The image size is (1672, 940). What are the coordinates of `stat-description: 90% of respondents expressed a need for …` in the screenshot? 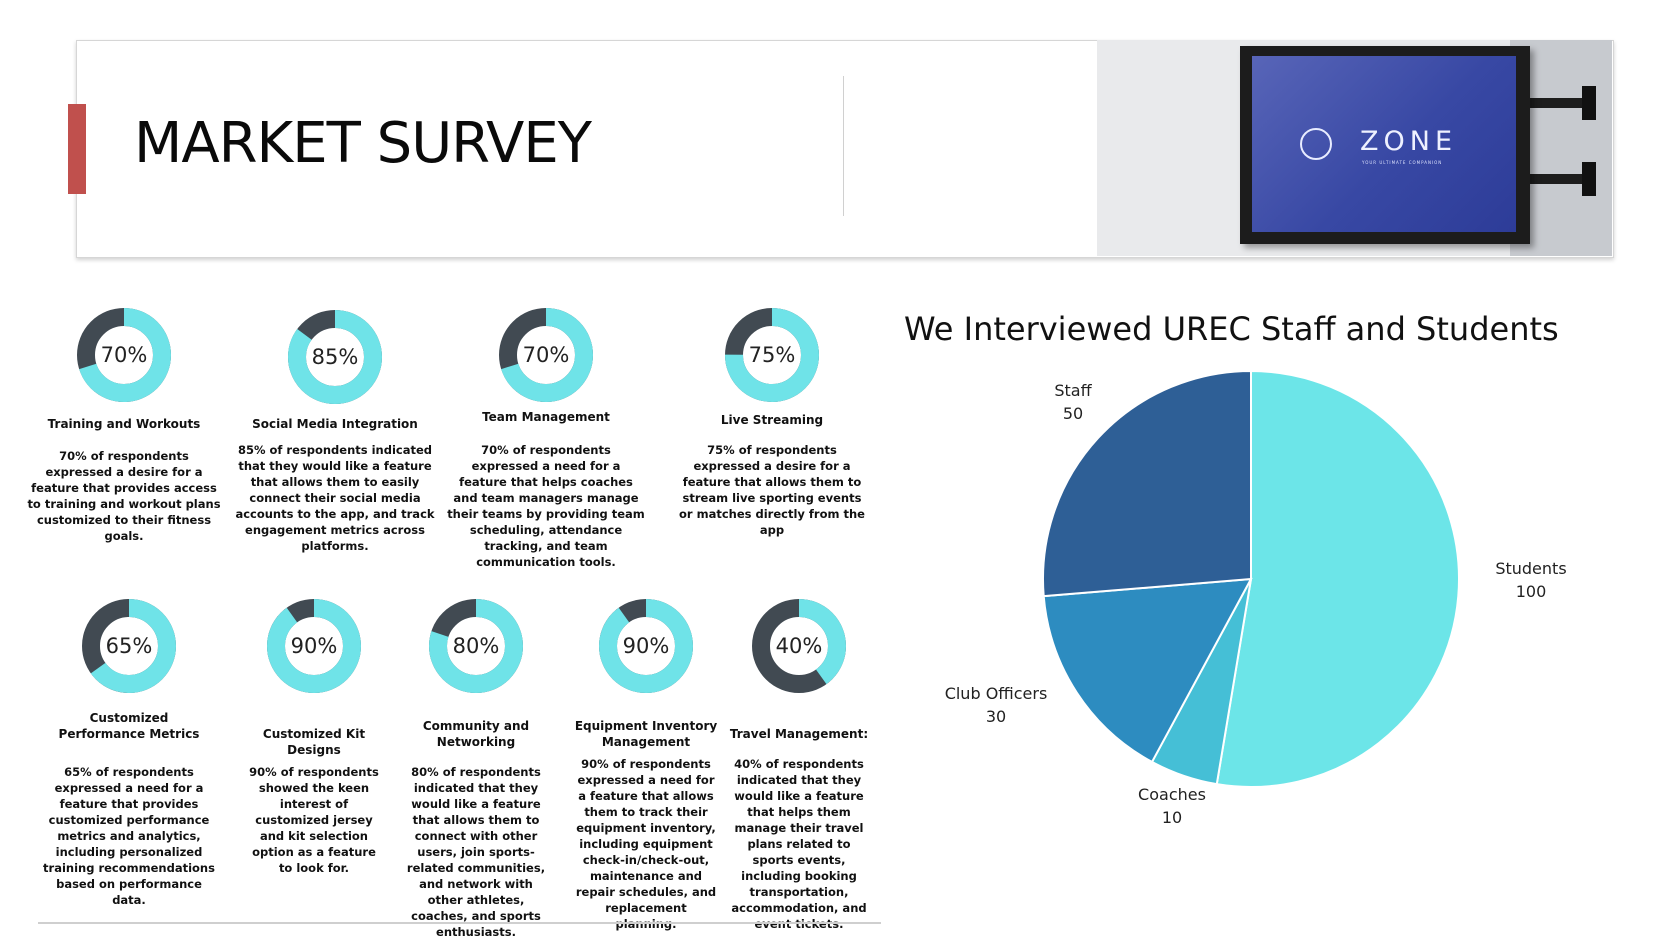 It's located at (646, 844).